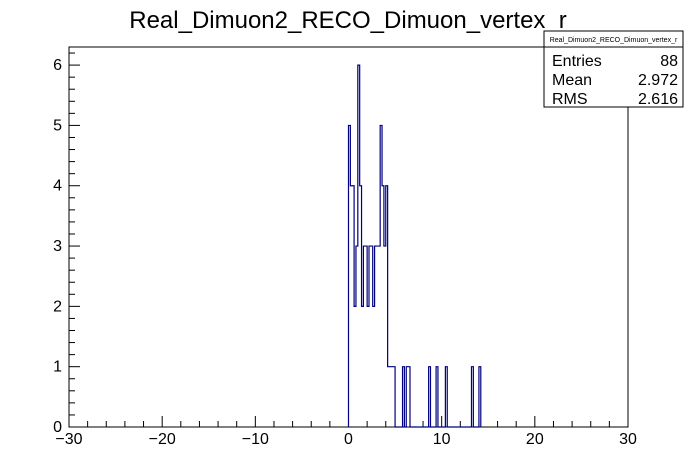 This screenshot has height=474, width=698. What do you see at coordinates (535, 439) in the screenshot?
I see `x-tick-label: 20` at bounding box center [535, 439].